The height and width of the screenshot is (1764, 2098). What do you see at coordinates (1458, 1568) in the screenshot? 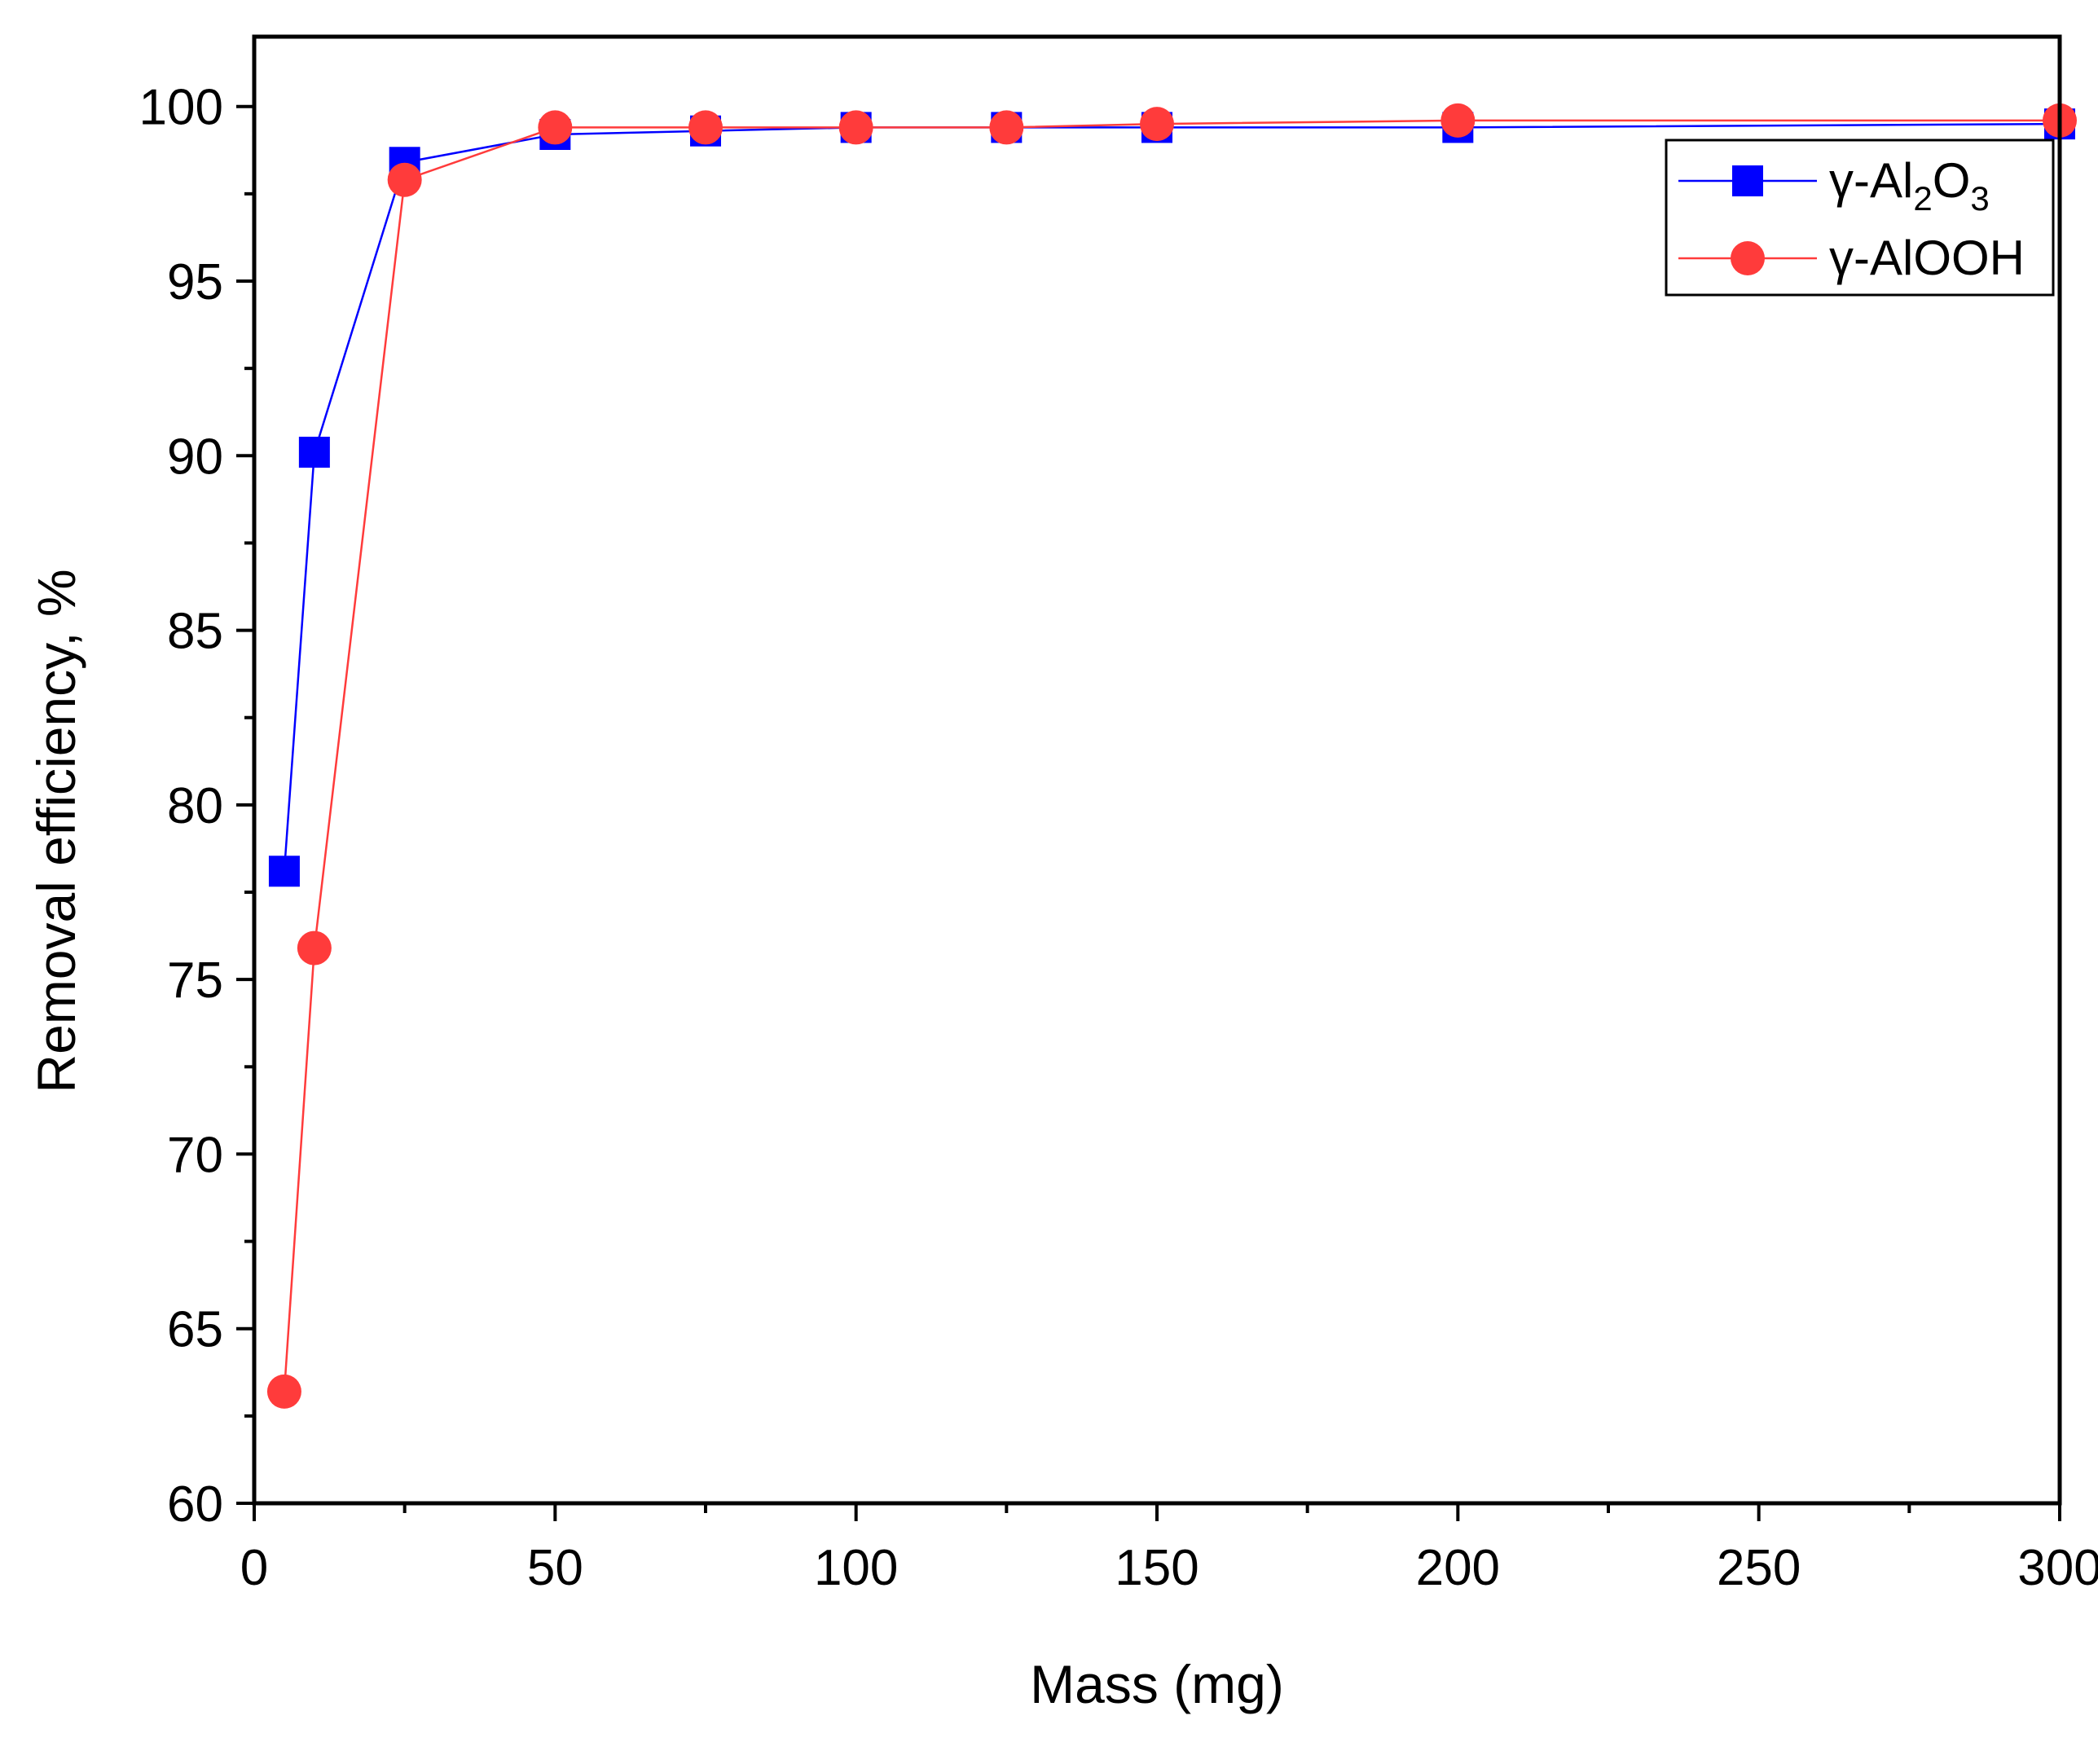
I see `x-tick-label: 200` at bounding box center [1458, 1568].